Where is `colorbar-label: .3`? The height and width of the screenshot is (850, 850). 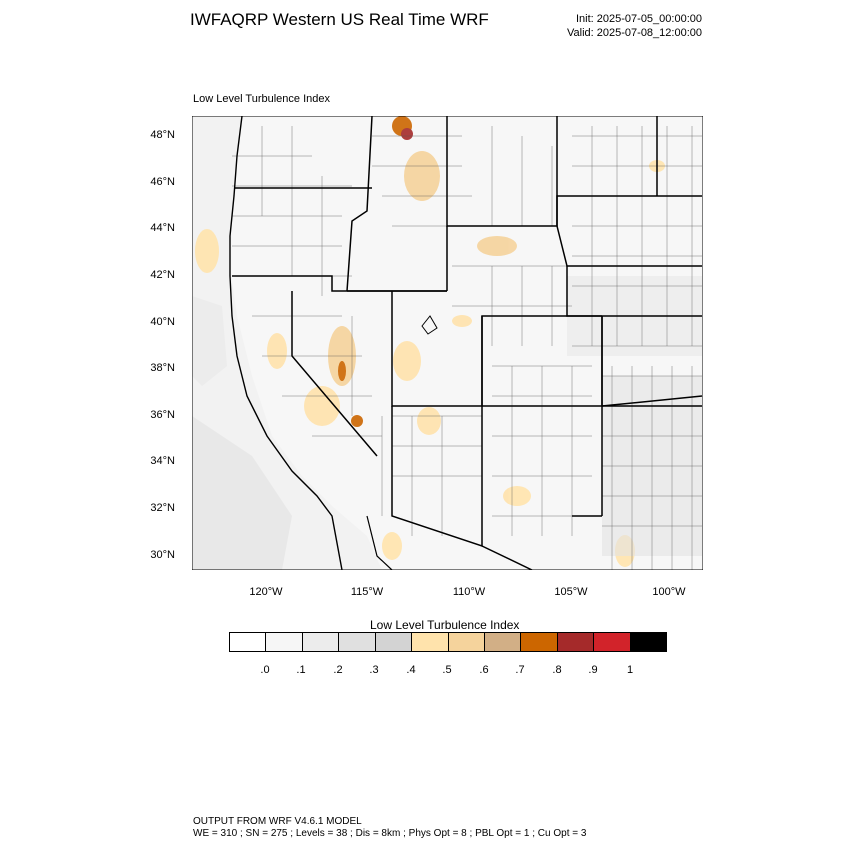 colorbar-label: .3 is located at coordinates (374, 670).